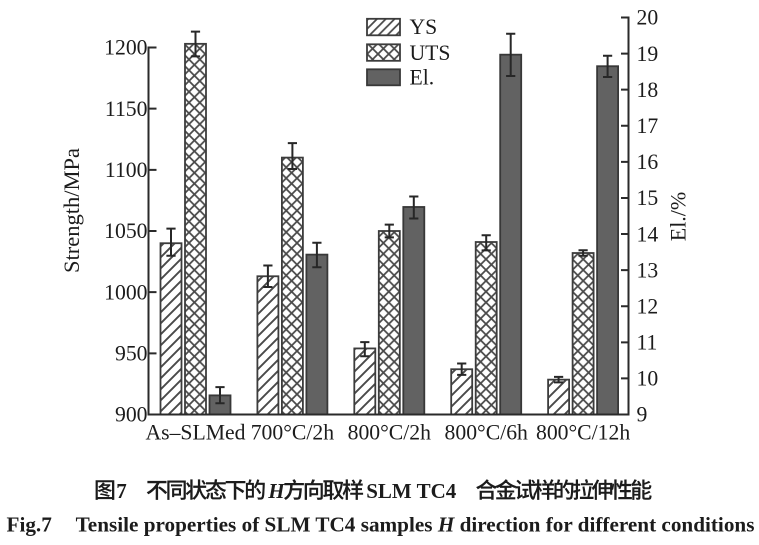 Image resolution: width=759 pixels, height=545 pixels. What do you see at coordinates (642, 415) in the screenshot?
I see `svg-text: 9` at bounding box center [642, 415].